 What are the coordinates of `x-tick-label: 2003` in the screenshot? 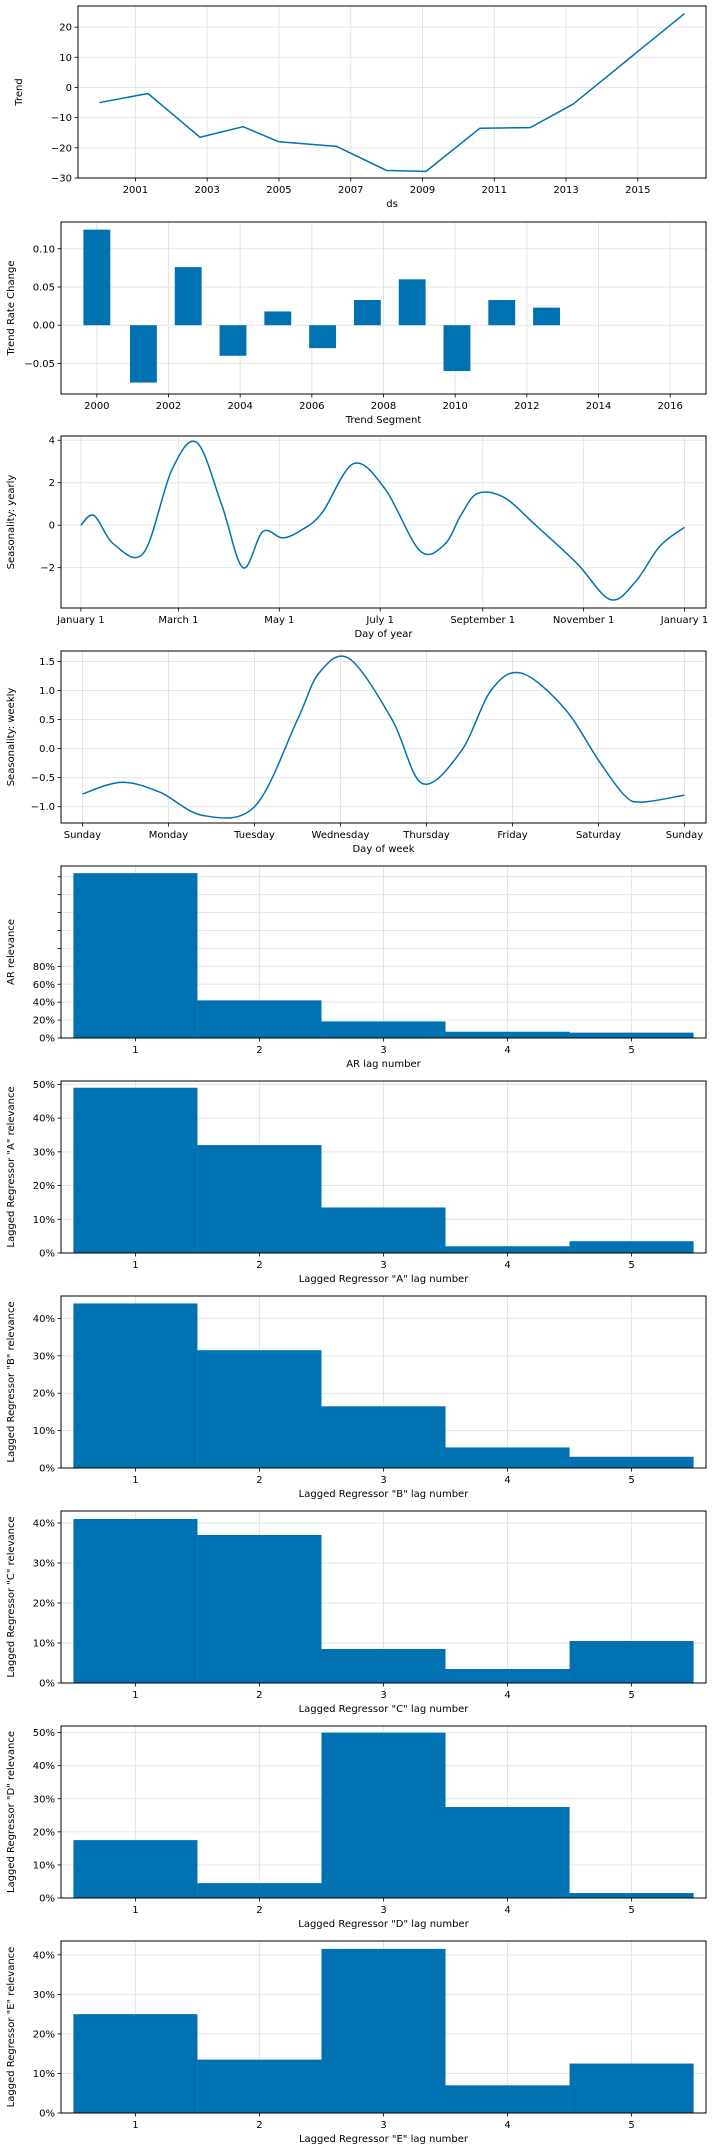 It's located at (206, 190).